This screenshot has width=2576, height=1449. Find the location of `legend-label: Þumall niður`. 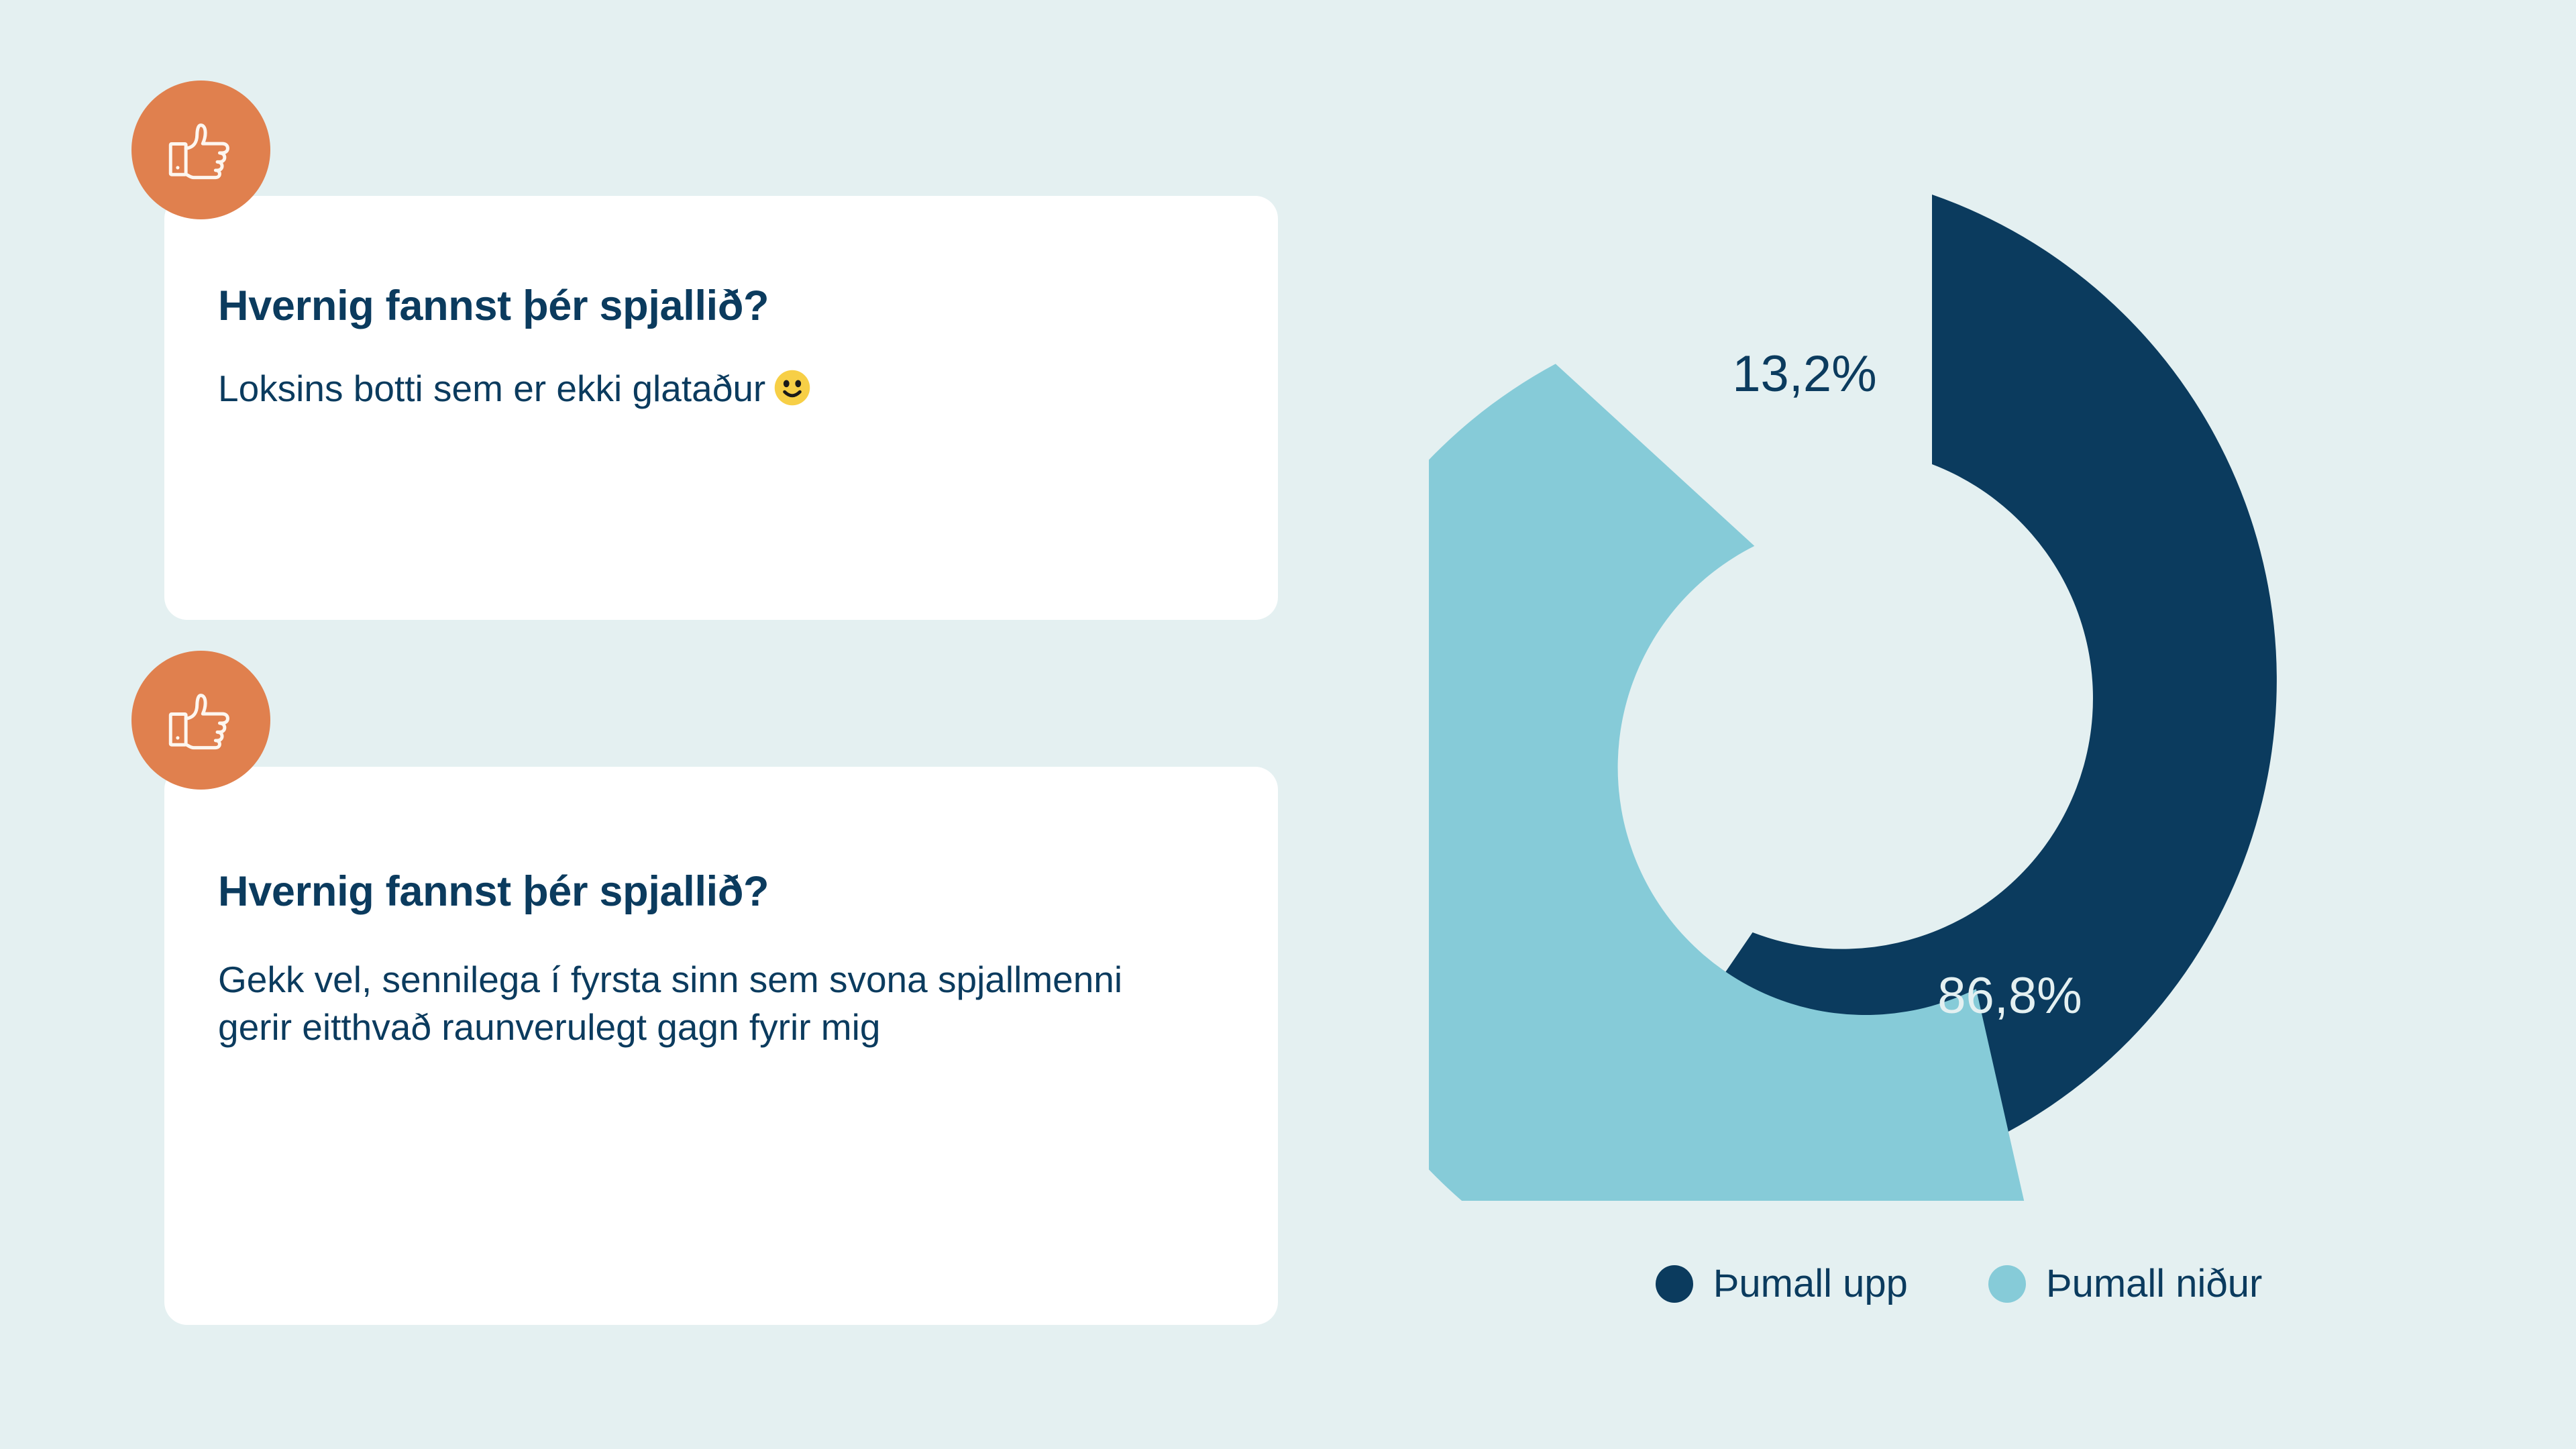

legend-label: Þumall niður is located at coordinates (2154, 1283).